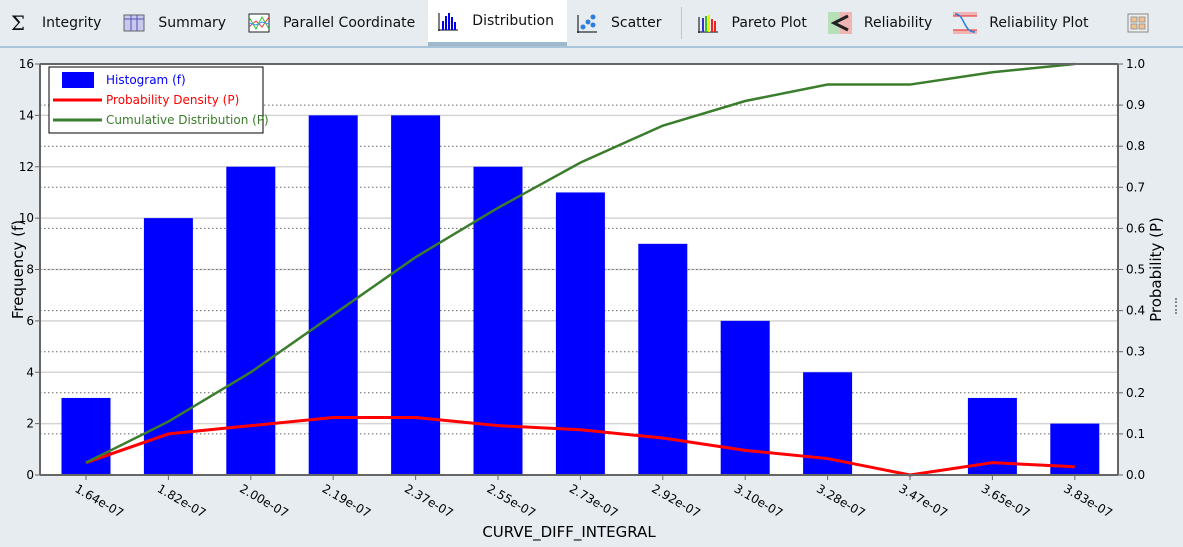  What do you see at coordinates (26, 167) in the screenshot?
I see `y-tick-label: 12` at bounding box center [26, 167].